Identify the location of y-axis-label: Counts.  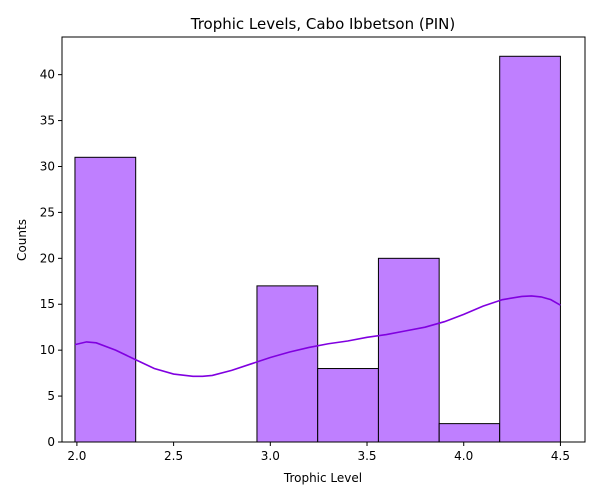
(22, 240).